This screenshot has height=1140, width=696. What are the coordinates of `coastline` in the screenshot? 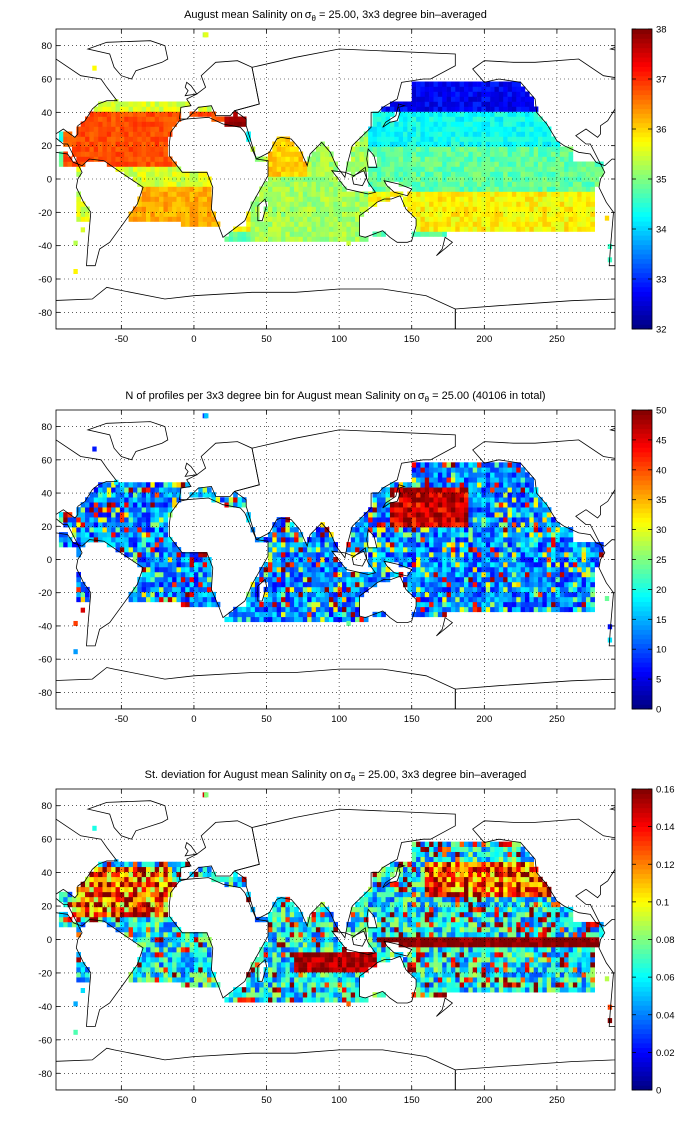 It's located at (191, 89).